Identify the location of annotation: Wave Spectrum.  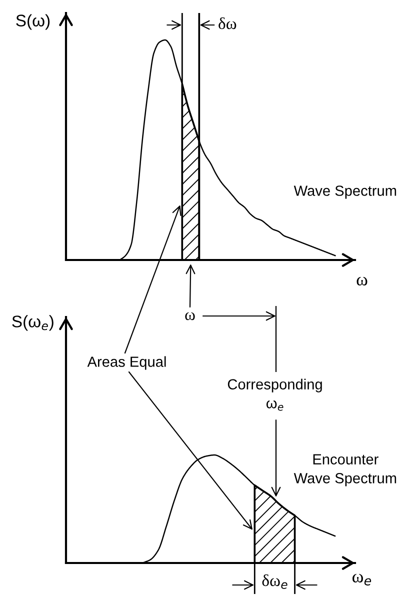
(345, 192).